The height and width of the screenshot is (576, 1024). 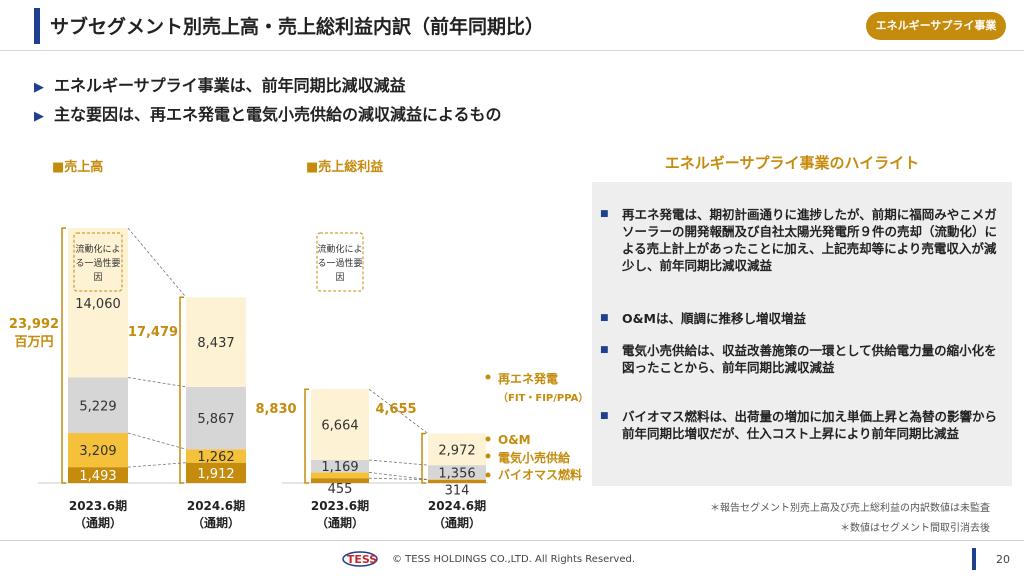 I want to click on data-label: 14,060, so click(x=98, y=304).